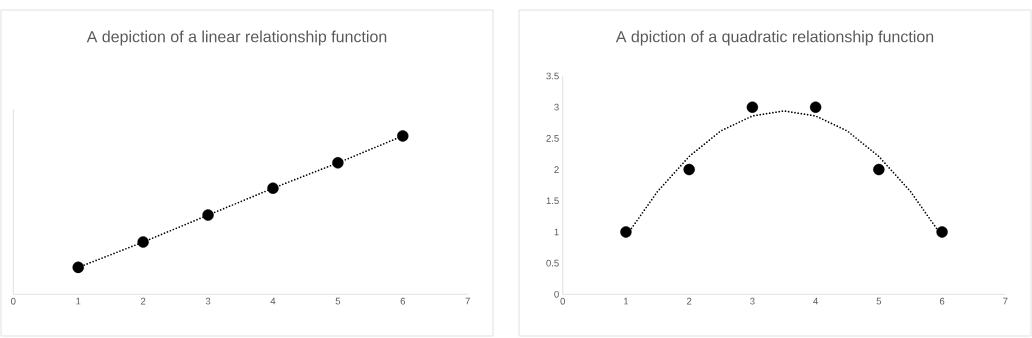 Image resolution: width=1032 pixels, height=338 pixels. What do you see at coordinates (552, 201) in the screenshot?
I see `y-tick-label: 1.5` at bounding box center [552, 201].